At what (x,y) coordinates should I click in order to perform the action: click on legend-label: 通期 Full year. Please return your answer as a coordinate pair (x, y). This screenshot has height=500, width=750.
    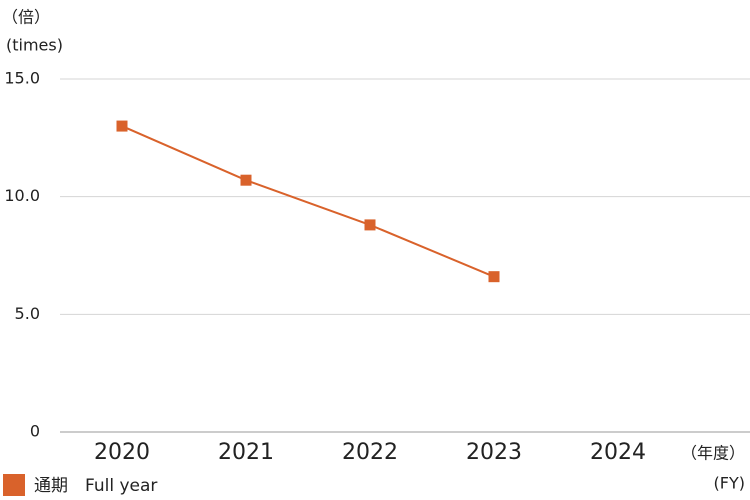
    Looking at the image, I should click on (95, 486).